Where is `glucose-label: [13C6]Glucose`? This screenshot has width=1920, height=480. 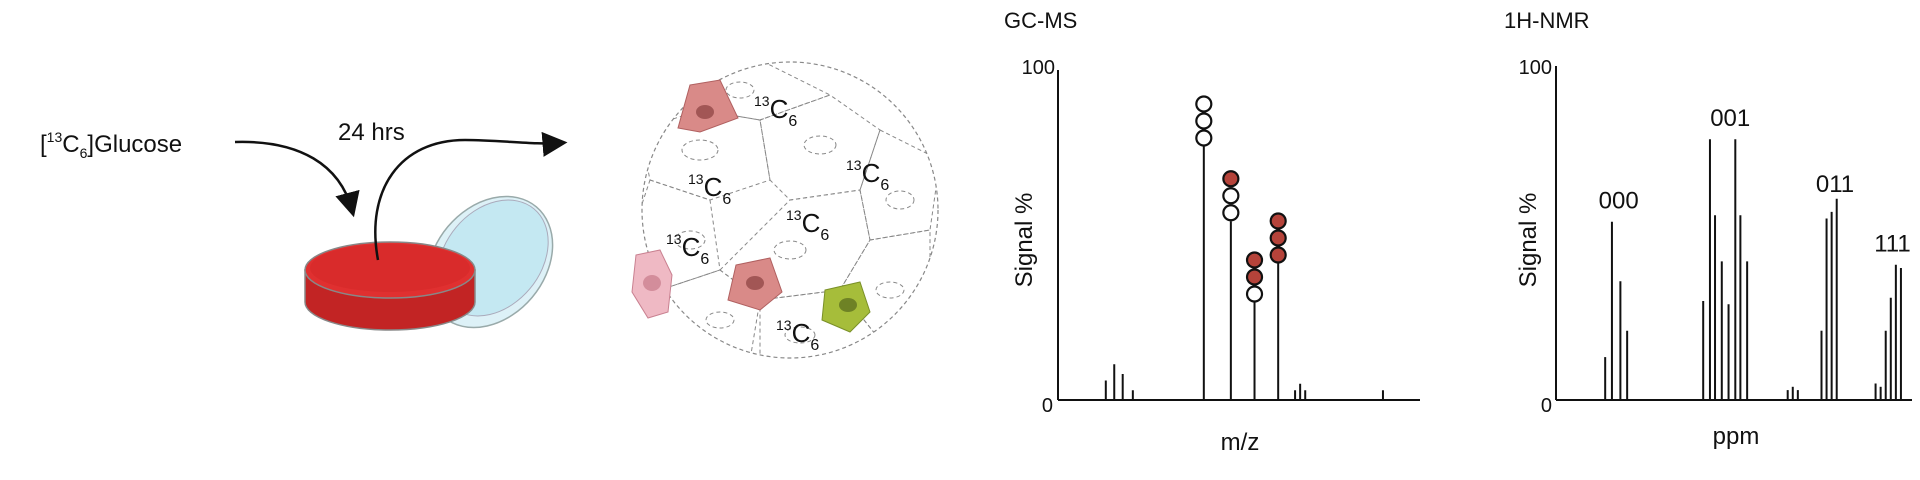 glucose-label: [13C6]Glucose is located at coordinates (111, 145).